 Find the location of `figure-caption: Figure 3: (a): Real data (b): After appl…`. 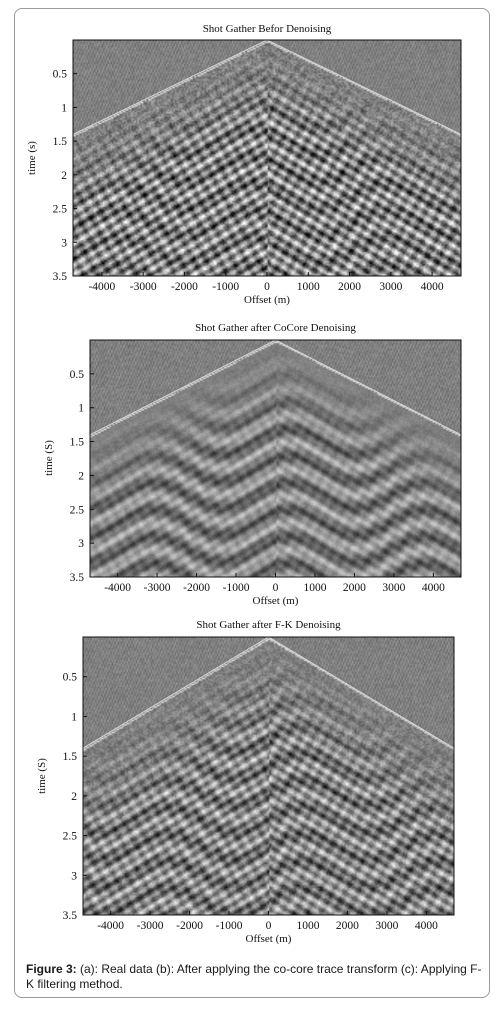

figure-caption: Figure 3: (a): Real data (b): After appl… is located at coordinates (254, 977).